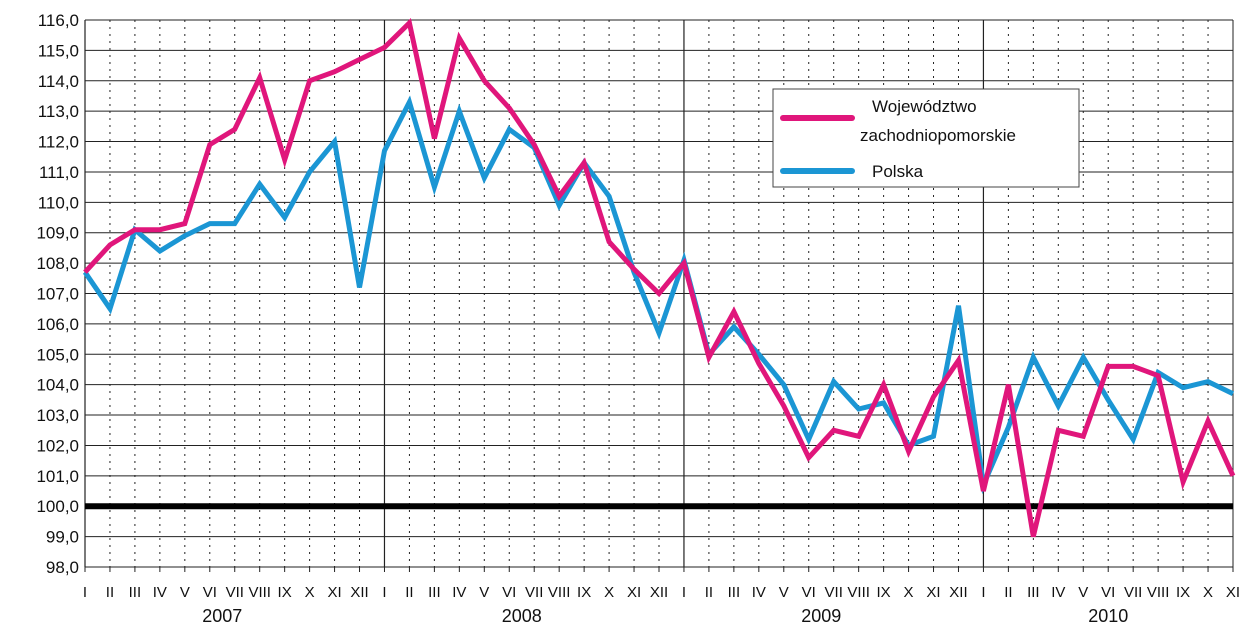 This screenshot has width=1240, height=628. What do you see at coordinates (62, 537) in the screenshot?
I see `y-tick-label: 99,0` at bounding box center [62, 537].